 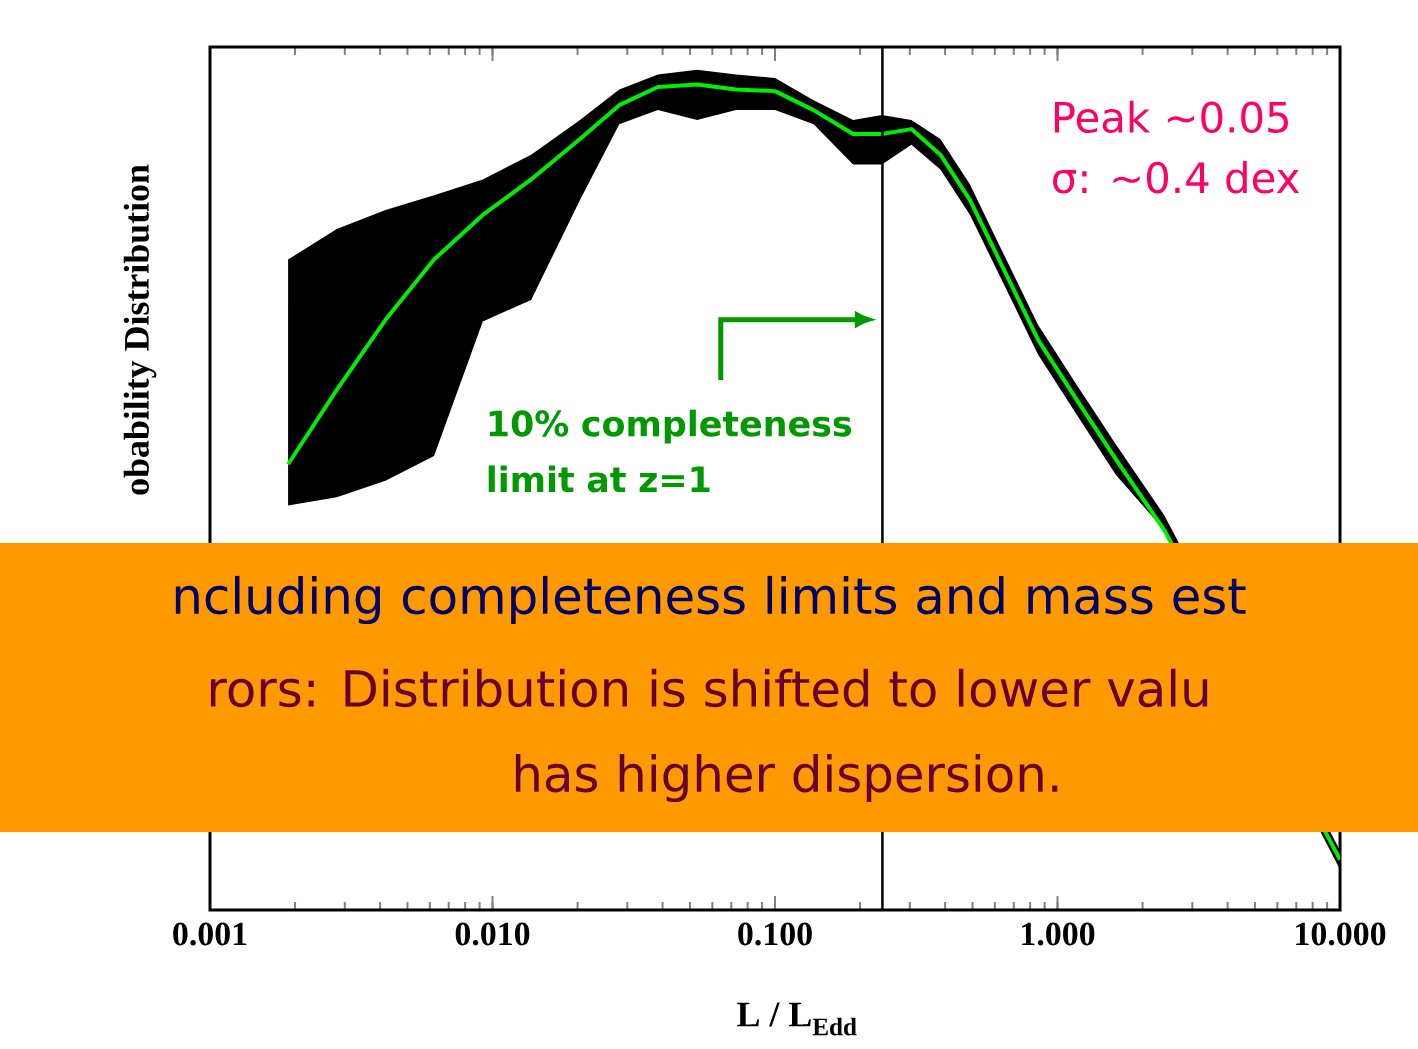 What do you see at coordinates (1058, 934) in the screenshot?
I see `x-tick-label: 1.000` at bounding box center [1058, 934].